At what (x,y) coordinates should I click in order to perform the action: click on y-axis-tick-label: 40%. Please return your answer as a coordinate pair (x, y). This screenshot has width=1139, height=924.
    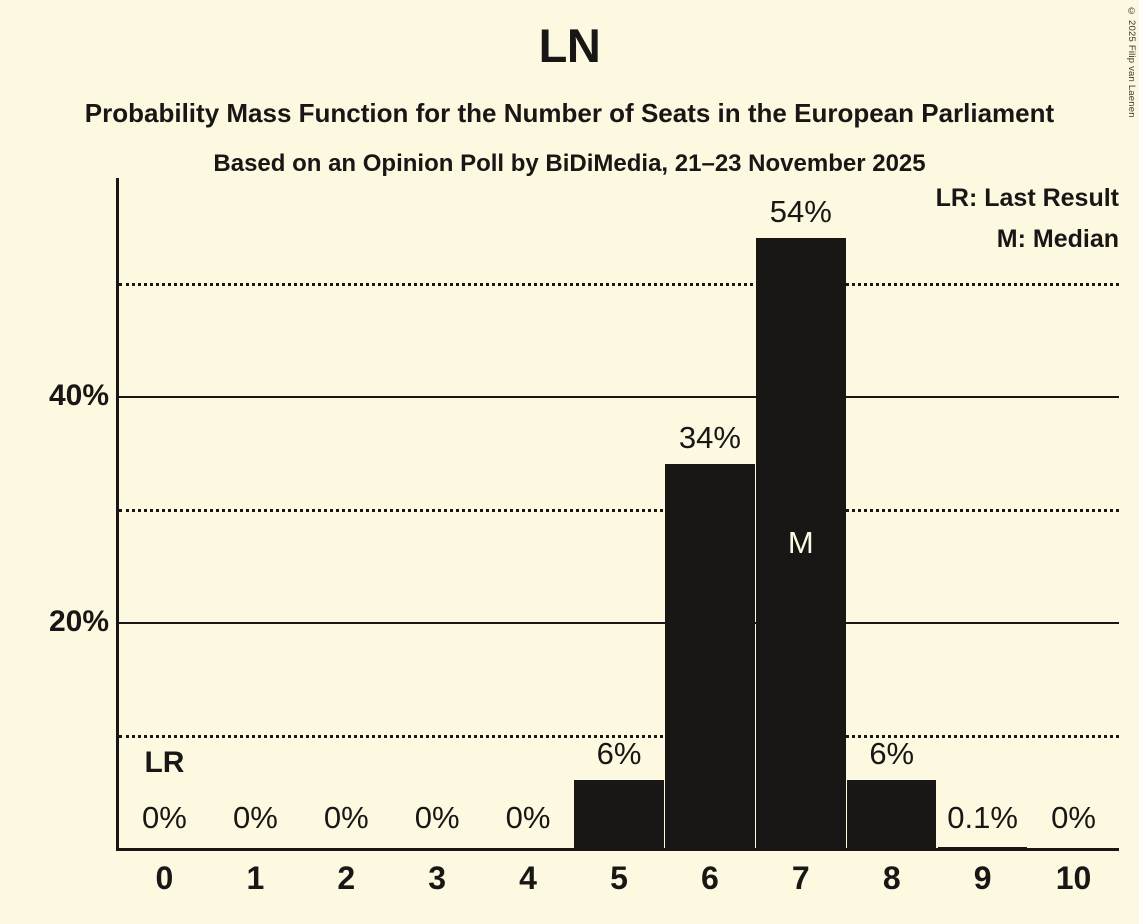
    Looking at the image, I should click on (78, 396).